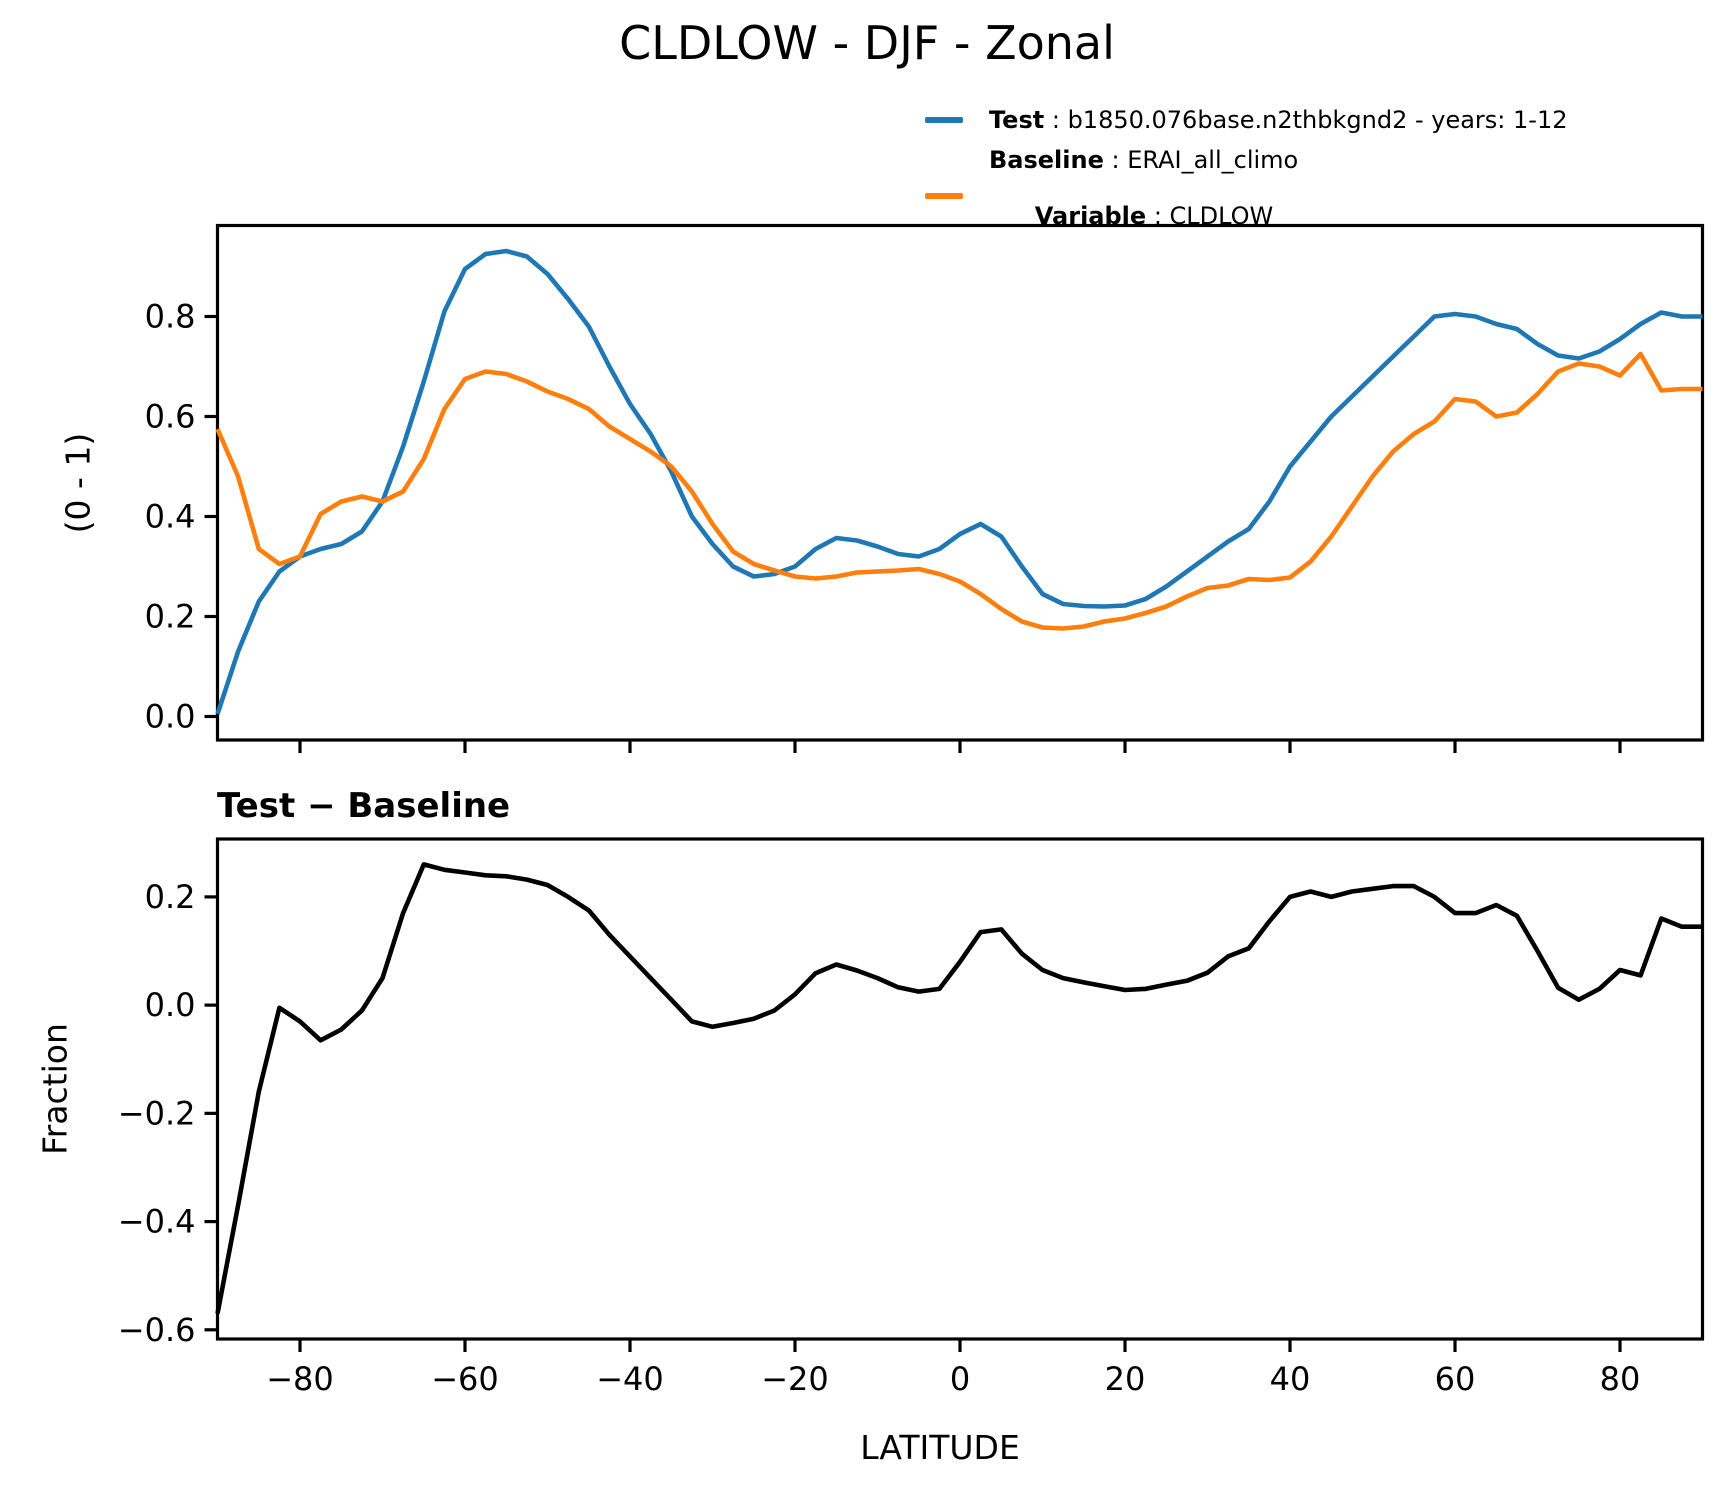 This screenshot has width=1734, height=1496. What do you see at coordinates (1201, 160) in the screenshot?
I see `legend-baseline-text: : ERAI_all_climo` at bounding box center [1201, 160].